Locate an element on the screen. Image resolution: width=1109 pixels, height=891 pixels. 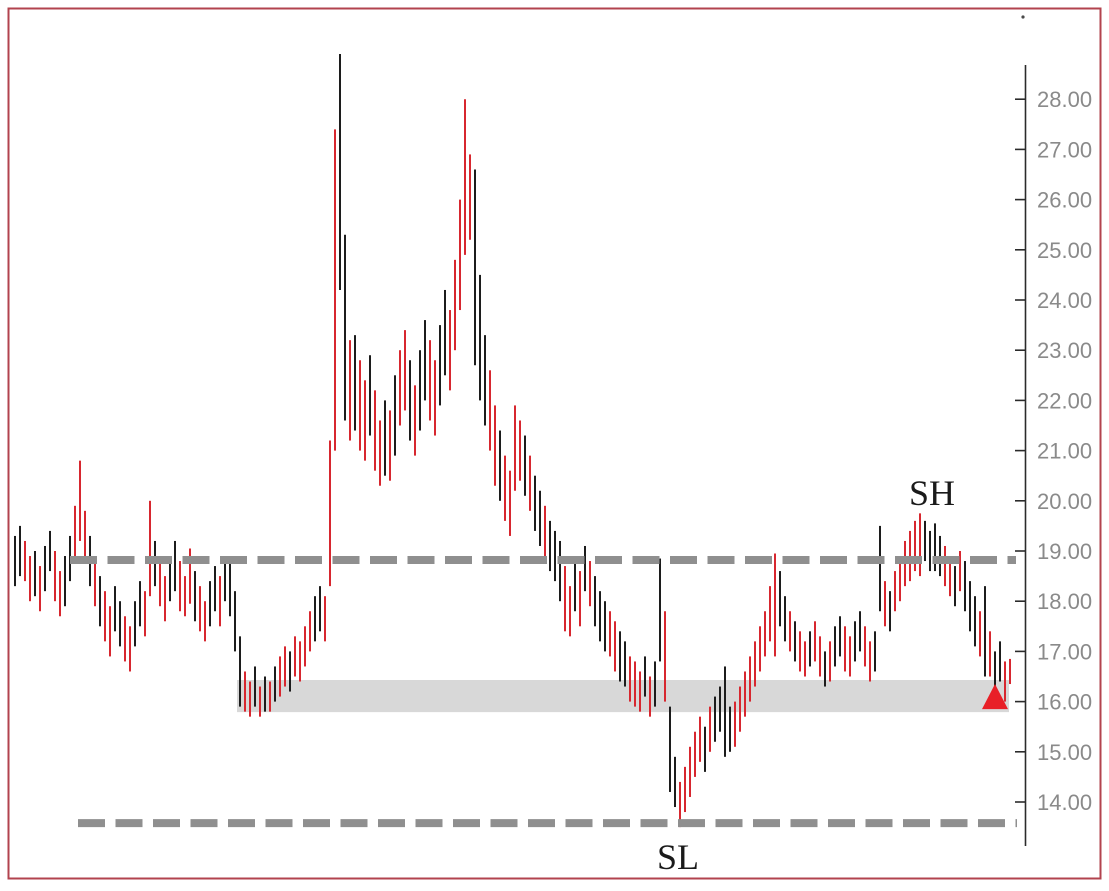
y-axis-tick-label: 28.00 is located at coordinates (1064, 99).